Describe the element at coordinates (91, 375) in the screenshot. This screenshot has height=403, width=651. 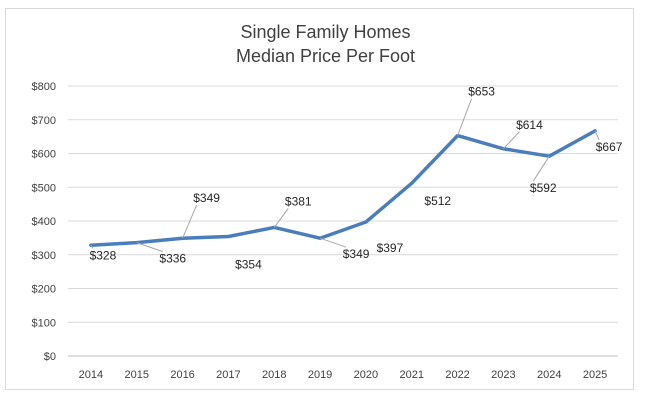
I see `x-tick-label-2014: 2014` at that location.